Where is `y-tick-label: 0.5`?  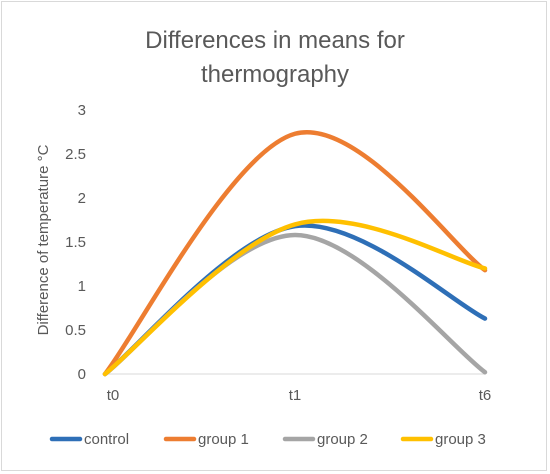
y-tick-label: 0.5 is located at coordinates (75, 330).